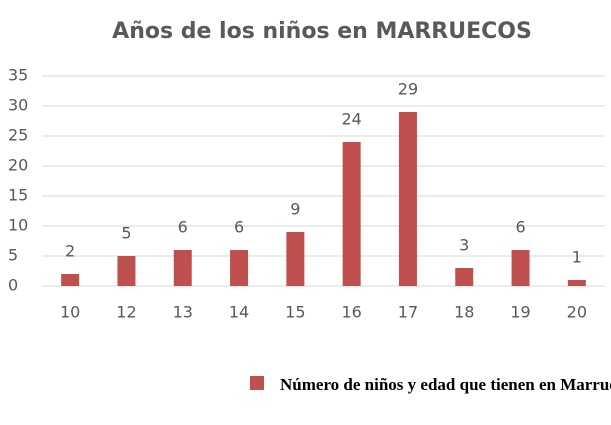 The image size is (611, 425). What do you see at coordinates (351, 312) in the screenshot?
I see `x-tick-label: 16` at bounding box center [351, 312].